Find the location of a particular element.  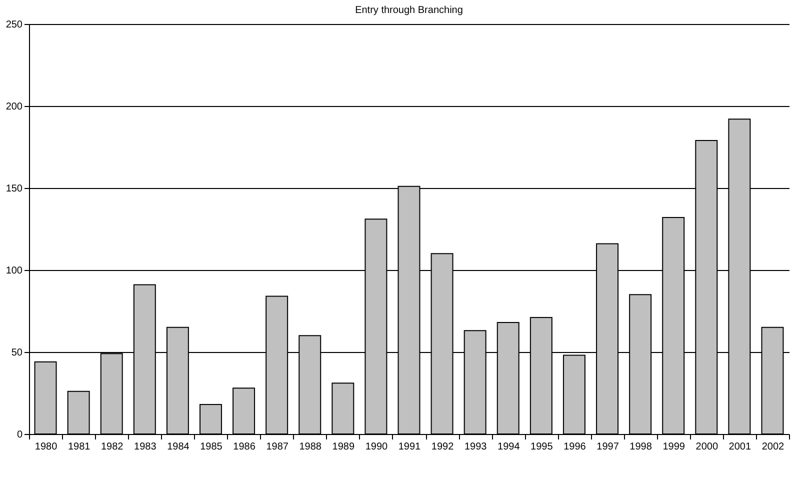

x-tick-label: 1980 is located at coordinates (46, 447).